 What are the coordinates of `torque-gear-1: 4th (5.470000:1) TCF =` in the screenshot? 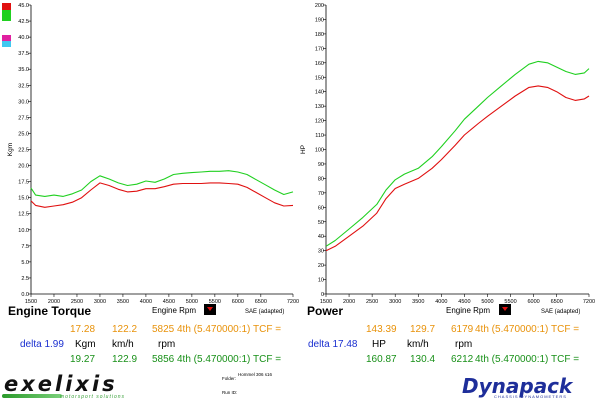 It's located at (229, 329).